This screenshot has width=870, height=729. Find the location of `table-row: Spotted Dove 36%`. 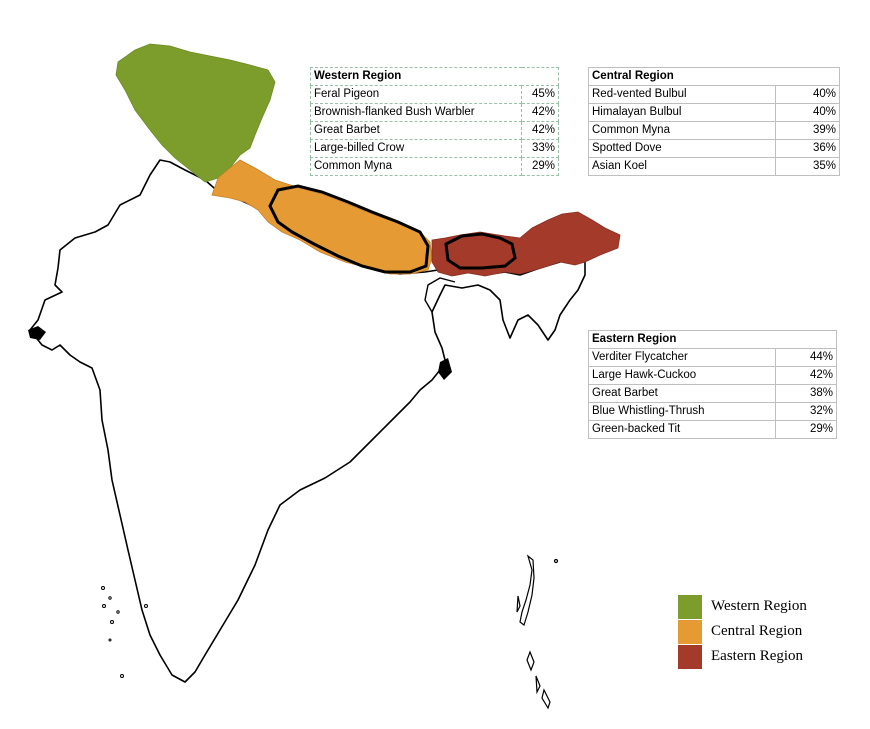

table-row: Spotted Dove 36% is located at coordinates (714, 148).